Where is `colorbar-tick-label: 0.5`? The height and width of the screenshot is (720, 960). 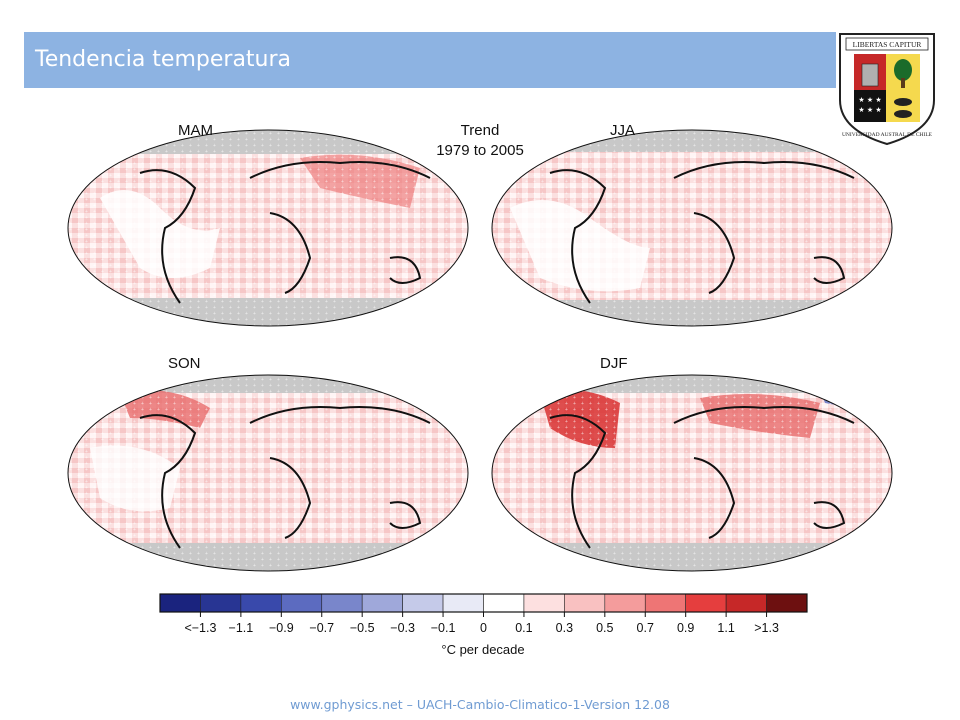
colorbar-tick-label: 0.5 is located at coordinates (604, 628).